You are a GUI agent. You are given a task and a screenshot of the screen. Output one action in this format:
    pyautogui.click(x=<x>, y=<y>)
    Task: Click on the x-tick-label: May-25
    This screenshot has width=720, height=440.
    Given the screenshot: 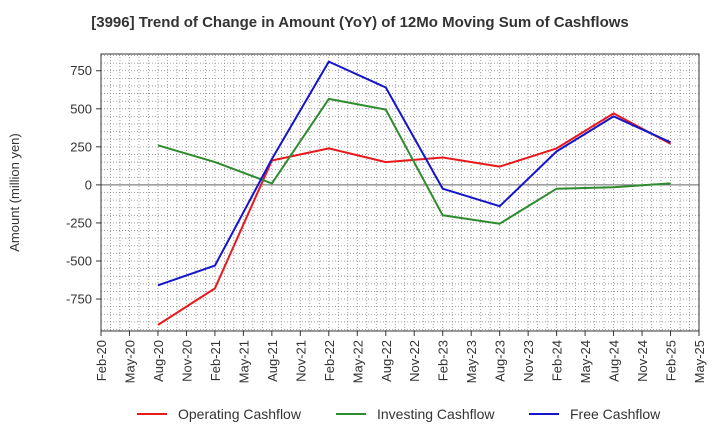 What is the action you would take?
    pyautogui.click(x=699, y=361)
    